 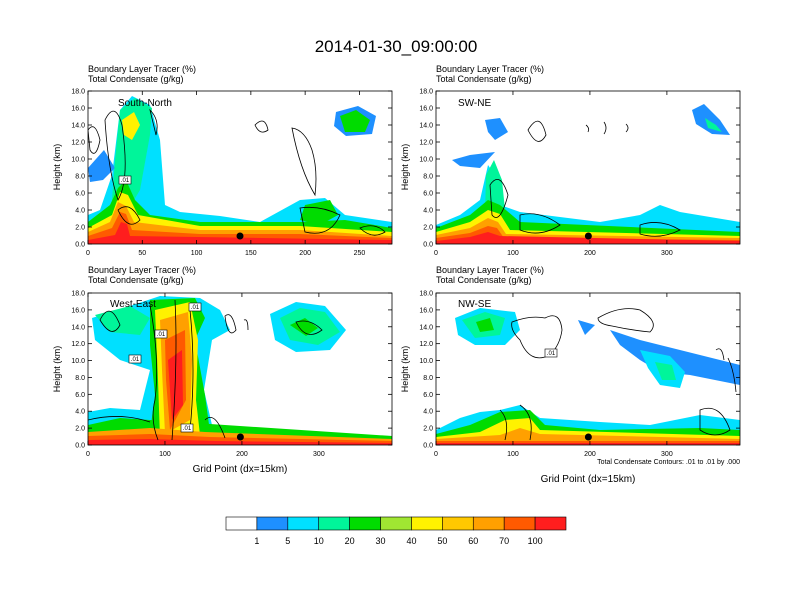 I want to click on x-ticks-sw-ne: 0 100 200 300, so click(x=553, y=174).